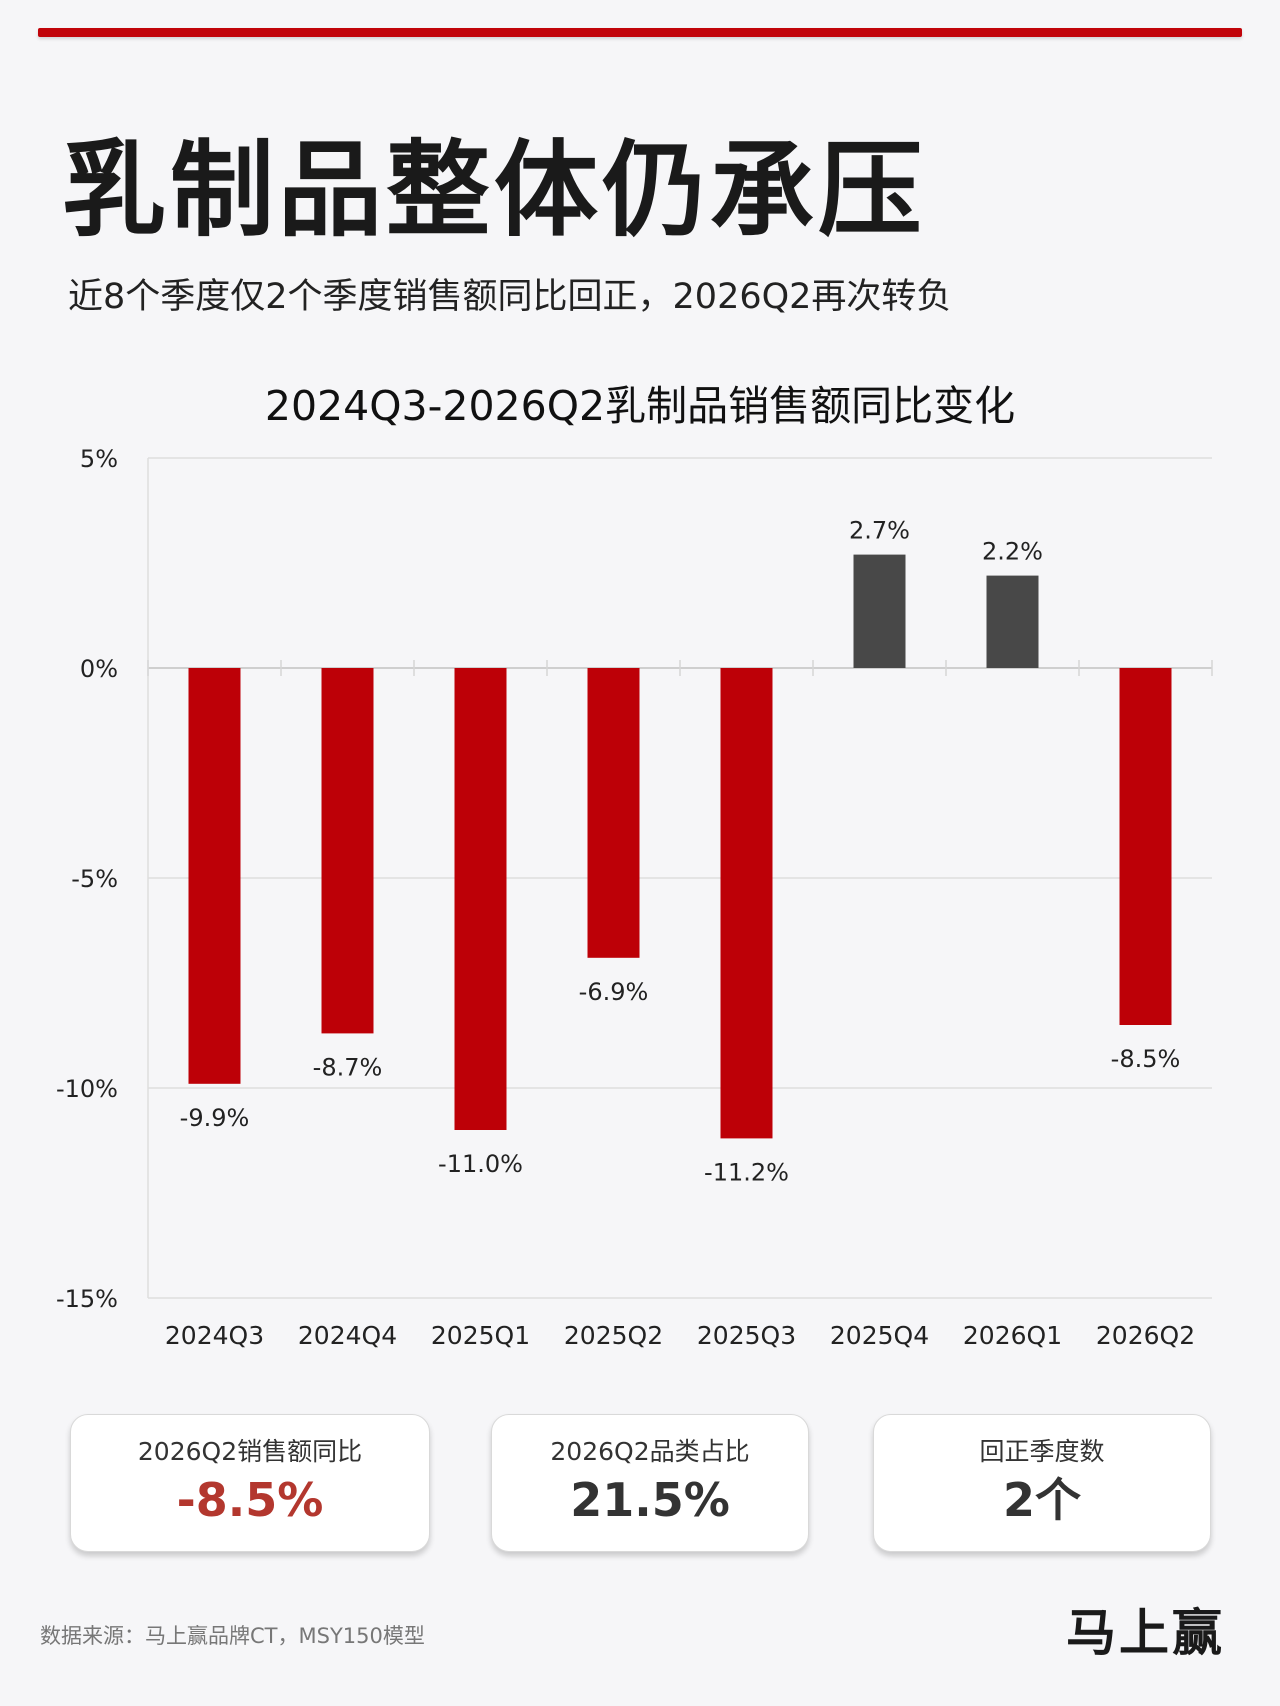  What do you see at coordinates (214, 876) in the screenshot?
I see `bar-2024Q3` at bounding box center [214, 876].